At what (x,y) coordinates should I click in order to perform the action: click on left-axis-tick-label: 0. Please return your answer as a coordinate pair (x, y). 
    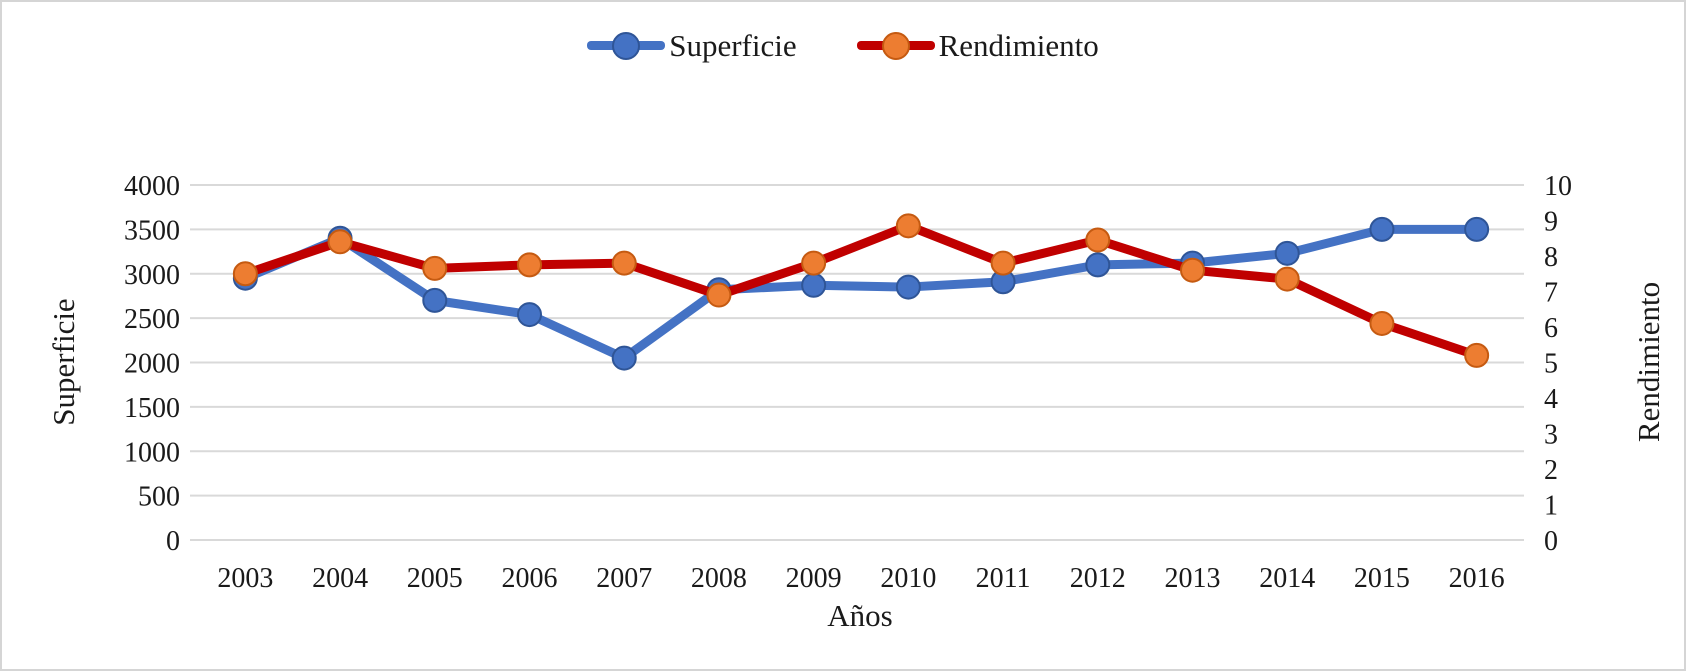
    Looking at the image, I should click on (173, 541).